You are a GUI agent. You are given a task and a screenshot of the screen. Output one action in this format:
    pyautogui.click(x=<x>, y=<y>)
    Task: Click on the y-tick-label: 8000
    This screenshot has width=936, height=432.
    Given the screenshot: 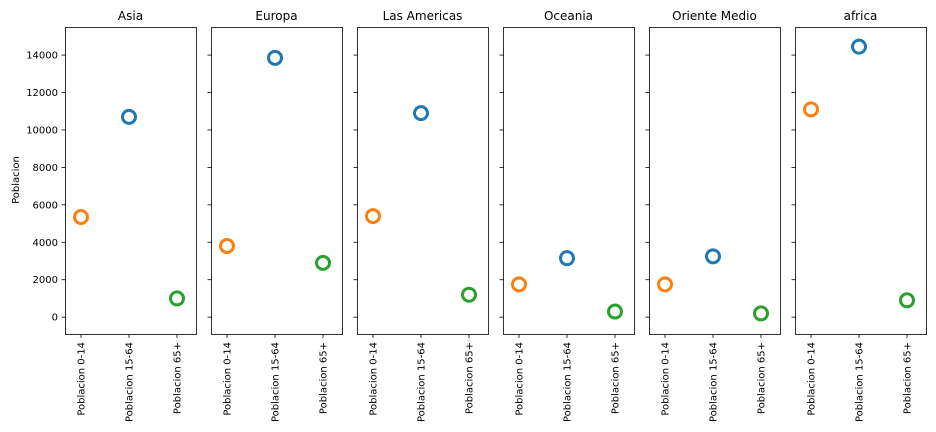 What is the action you would take?
    pyautogui.click(x=45, y=168)
    